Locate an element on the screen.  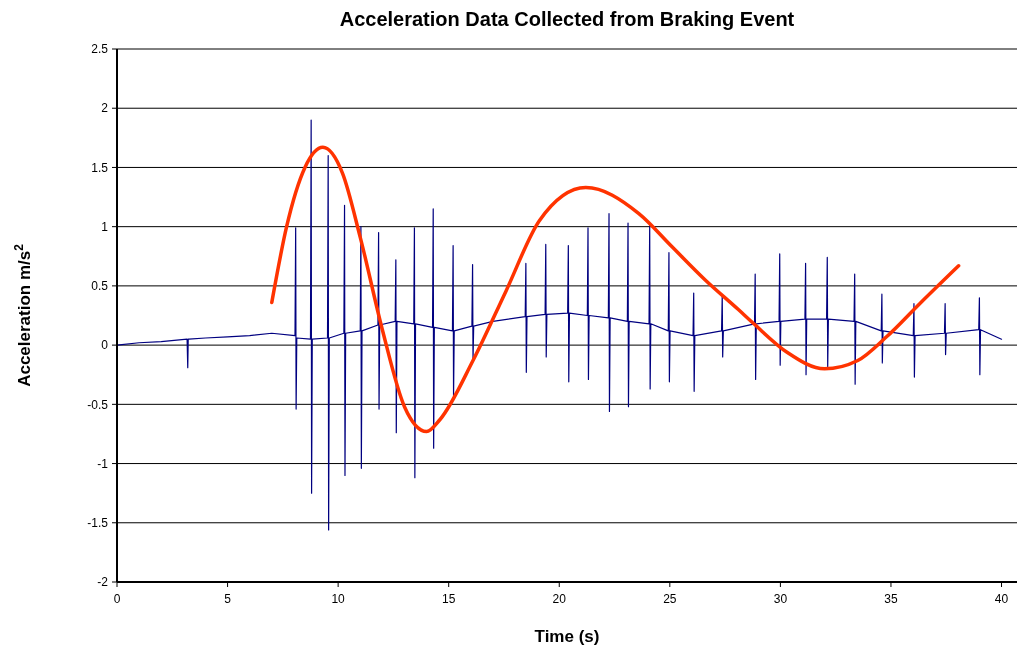
y-tick-label: 2.5 is located at coordinates (100, 49).